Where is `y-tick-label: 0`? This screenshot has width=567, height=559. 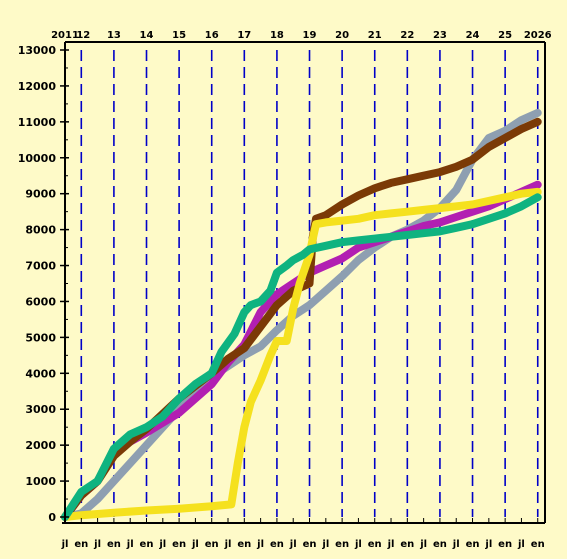 y-tick-label: 0 is located at coordinates (52, 517).